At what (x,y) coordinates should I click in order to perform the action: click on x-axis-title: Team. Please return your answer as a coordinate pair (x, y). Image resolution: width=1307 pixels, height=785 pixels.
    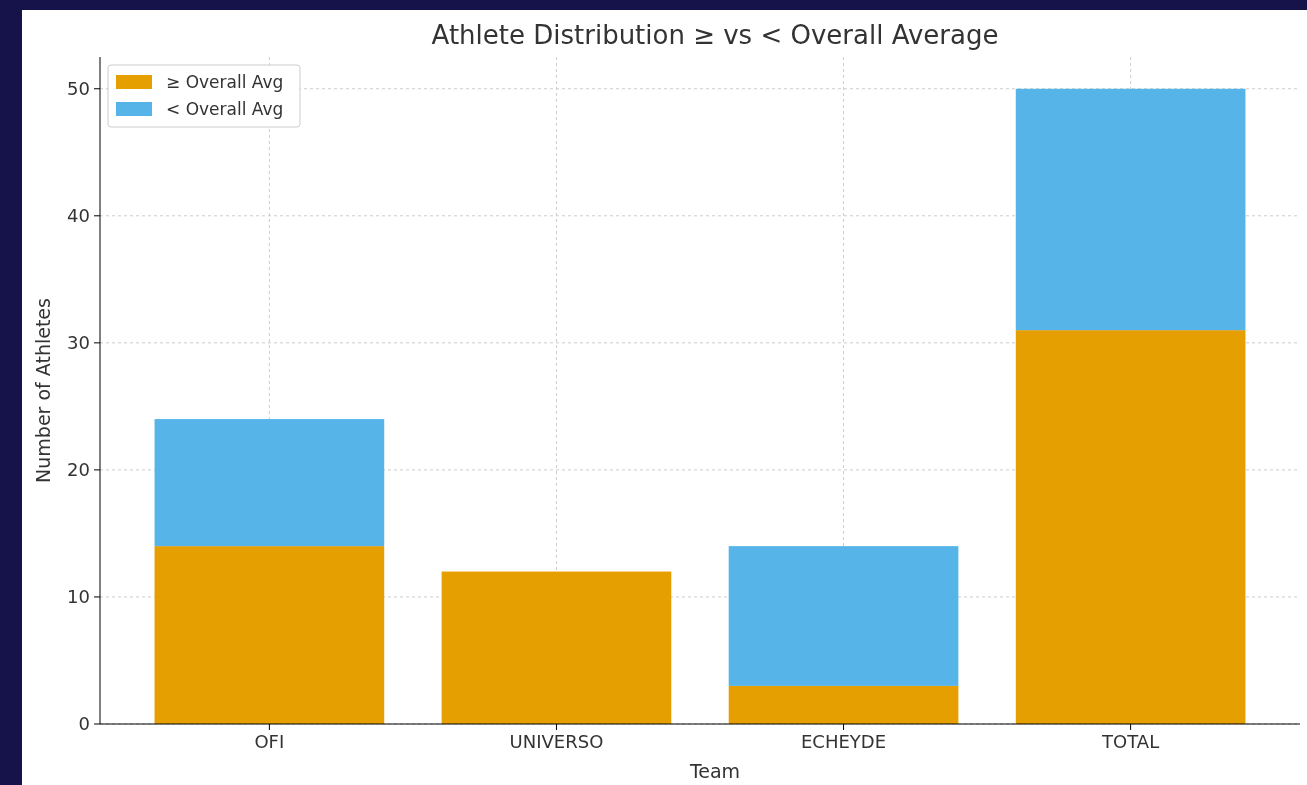
    Looking at the image, I should click on (714, 771).